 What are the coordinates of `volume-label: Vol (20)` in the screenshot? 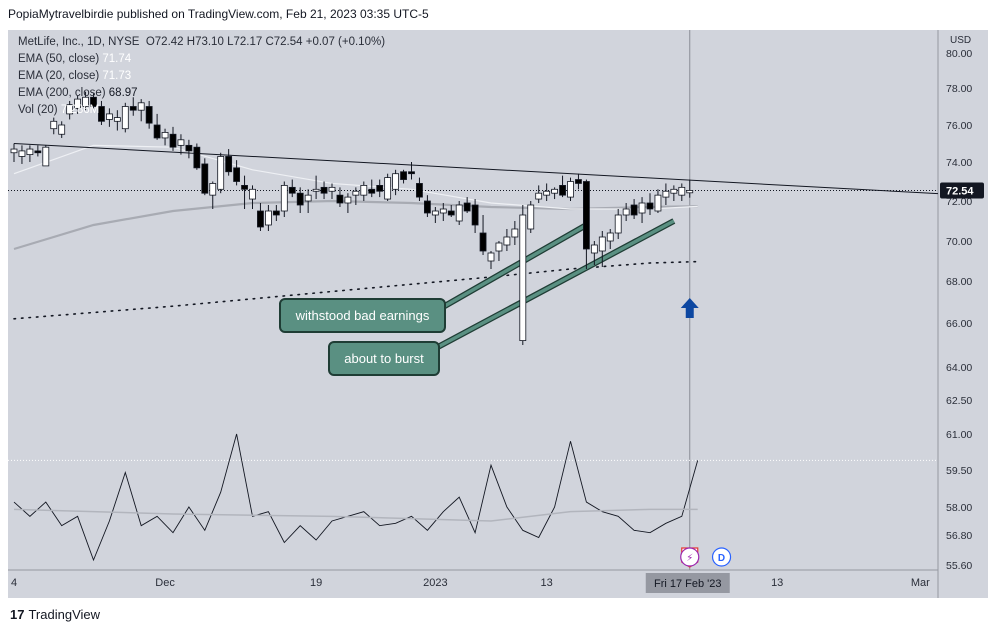 It's located at (38, 110).